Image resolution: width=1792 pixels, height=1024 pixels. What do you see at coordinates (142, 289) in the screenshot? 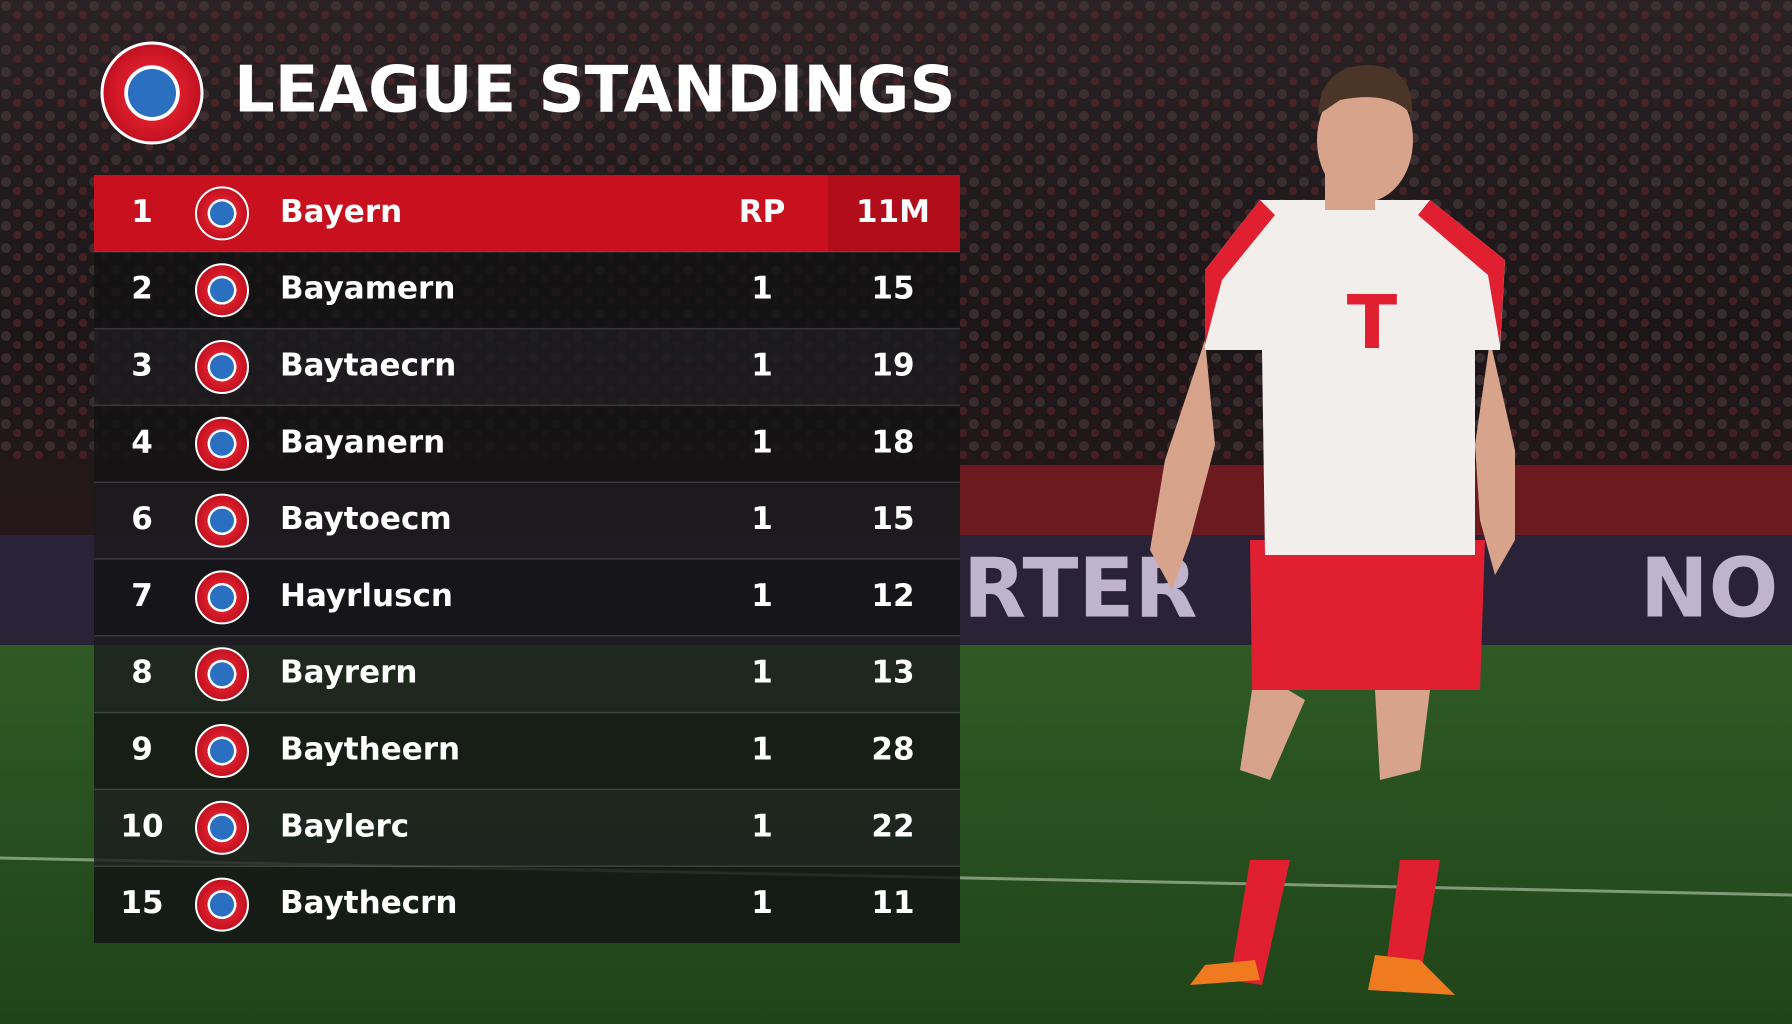
I see `rank: 2` at bounding box center [142, 289].